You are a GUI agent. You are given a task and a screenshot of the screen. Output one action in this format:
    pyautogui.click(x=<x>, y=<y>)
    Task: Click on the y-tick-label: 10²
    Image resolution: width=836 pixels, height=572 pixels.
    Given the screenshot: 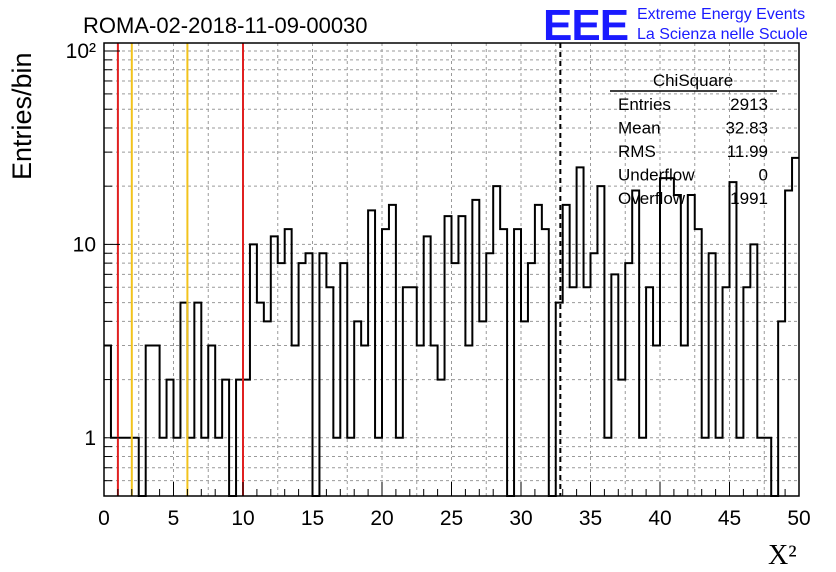 What is the action you would take?
    pyautogui.click(x=81, y=51)
    